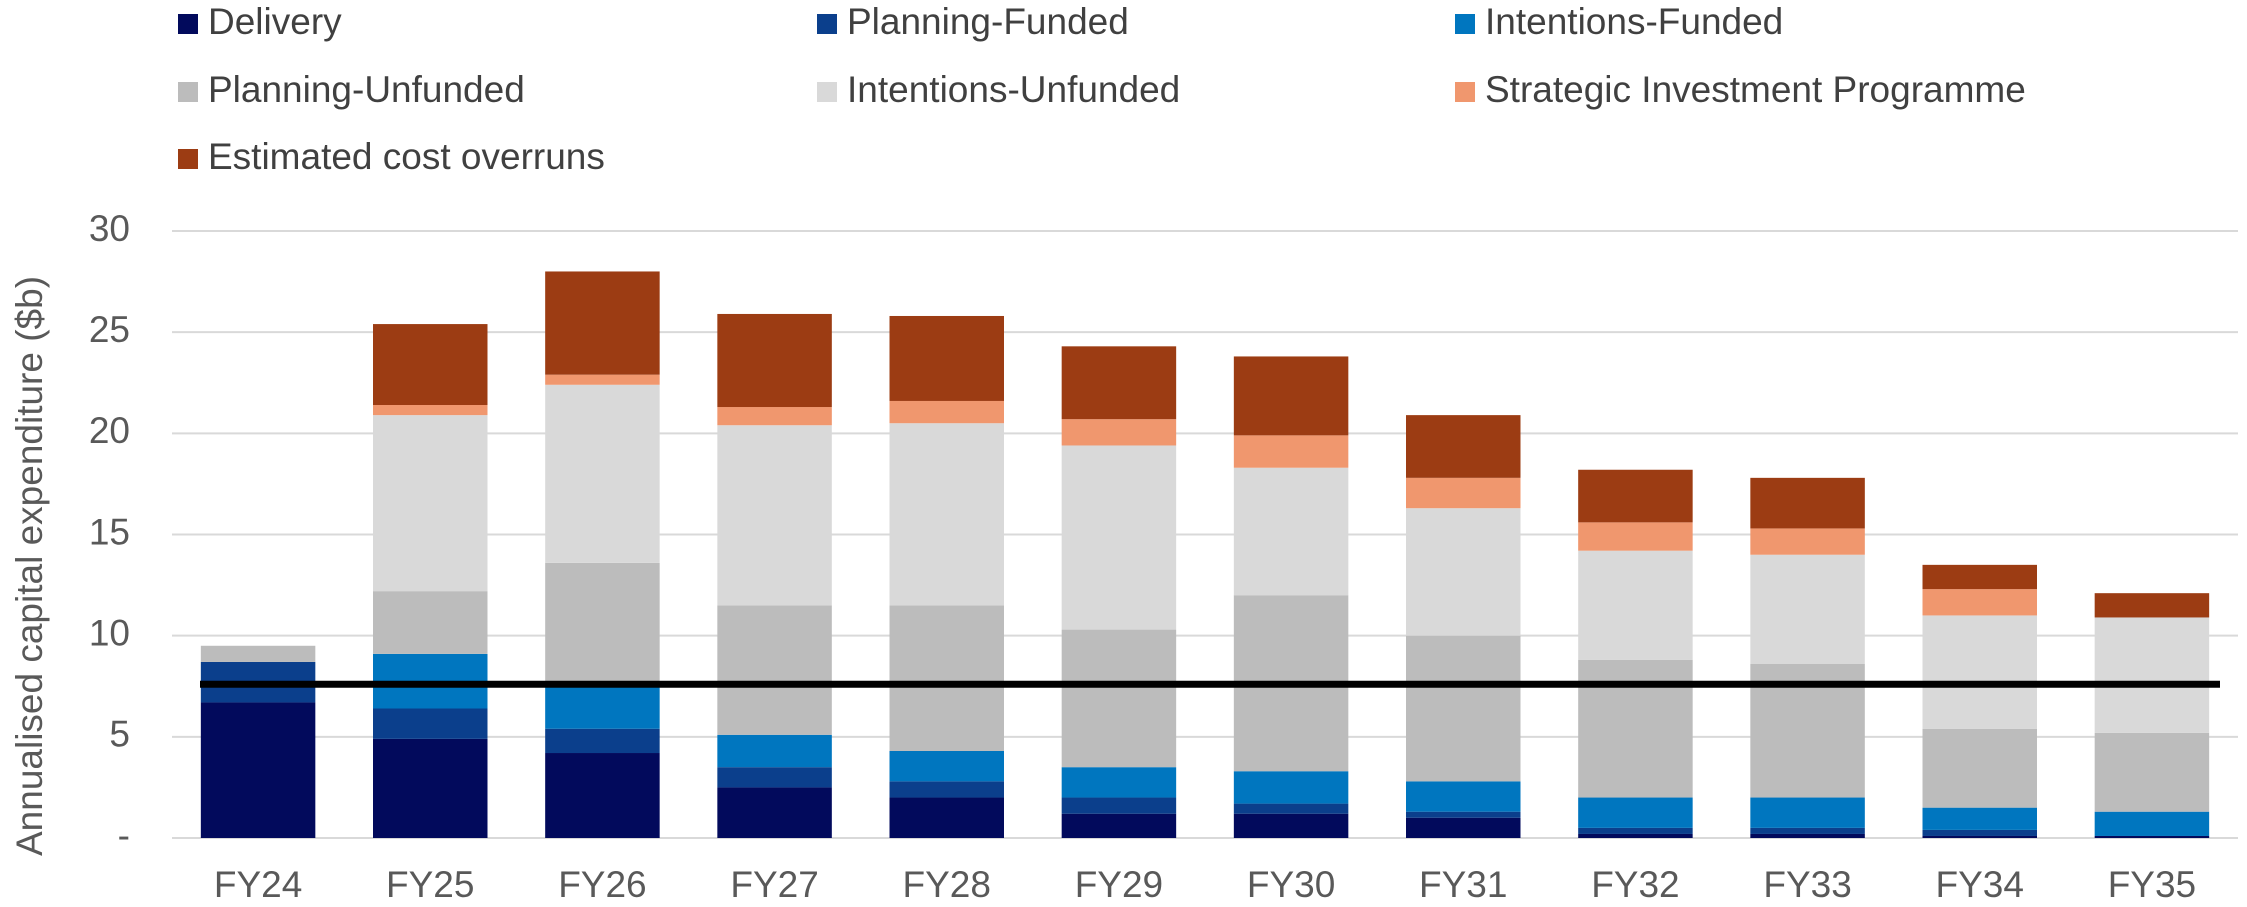 The width and height of the screenshot is (2247, 907). Describe the element at coordinates (1755, 89) in the screenshot. I see `legend-label: Strategic Investment Programme` at that location.